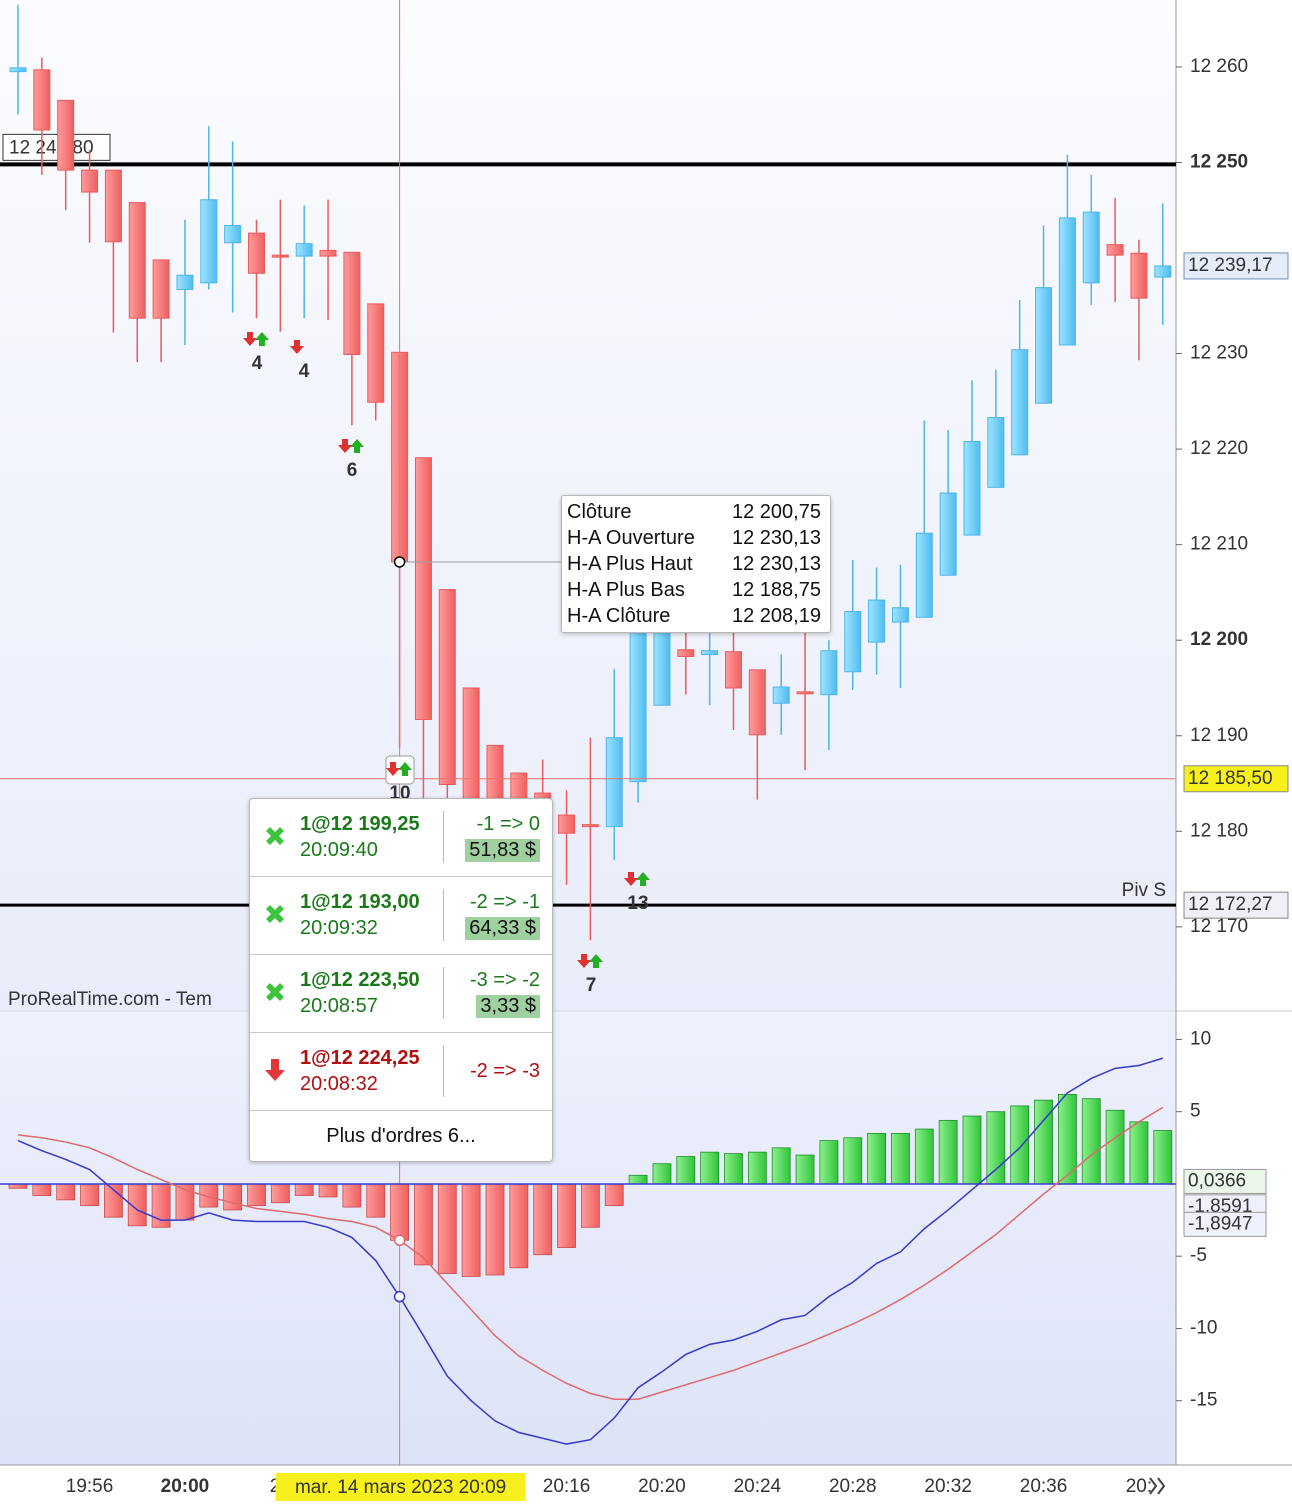  I want to click on tooltip-label: H-A Ouverture, so click(631, 537).